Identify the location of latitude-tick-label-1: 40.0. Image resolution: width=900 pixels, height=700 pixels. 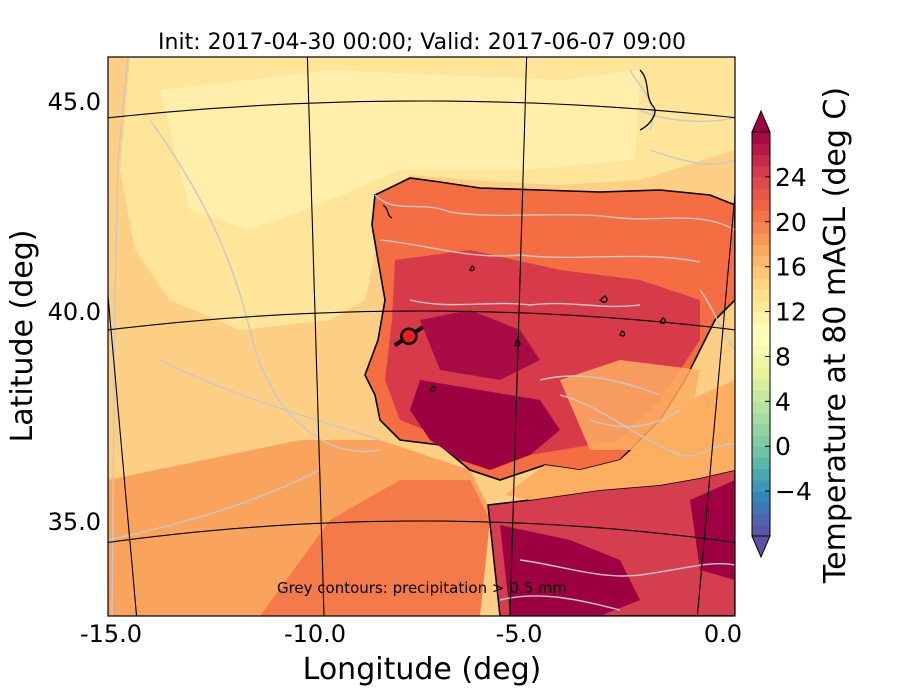
(74, 312).